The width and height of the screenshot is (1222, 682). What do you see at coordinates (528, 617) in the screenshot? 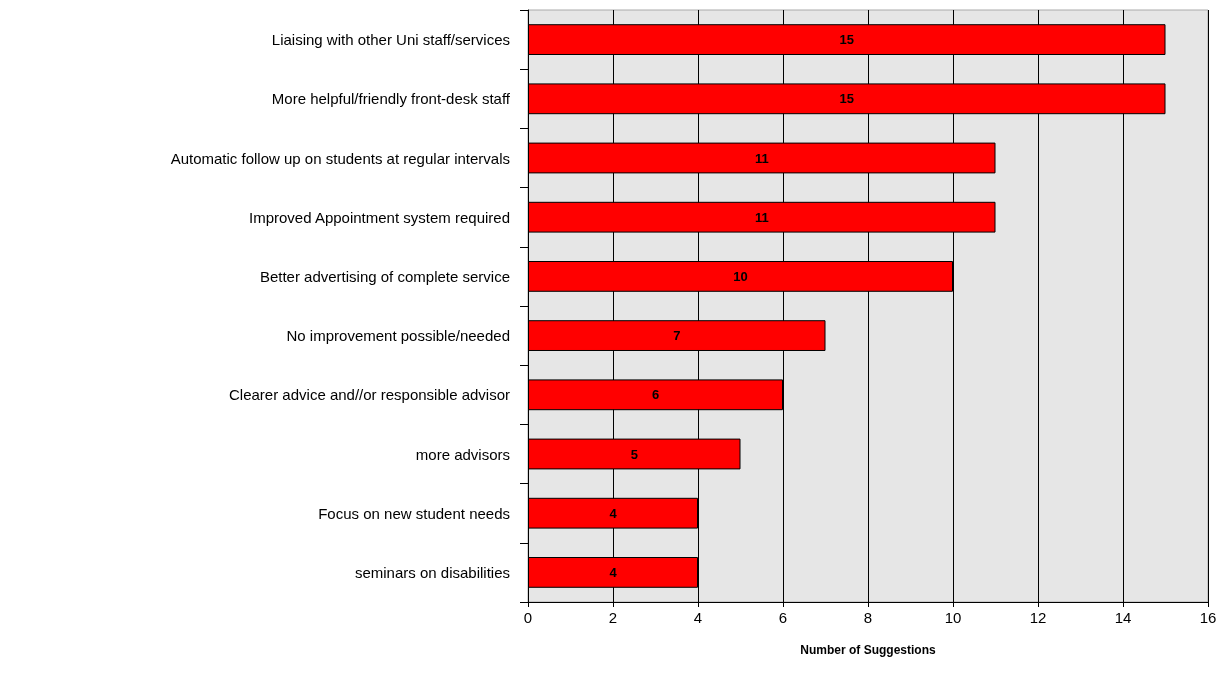
I see `x-tick-label: 0` at bounding box center [528, 617].